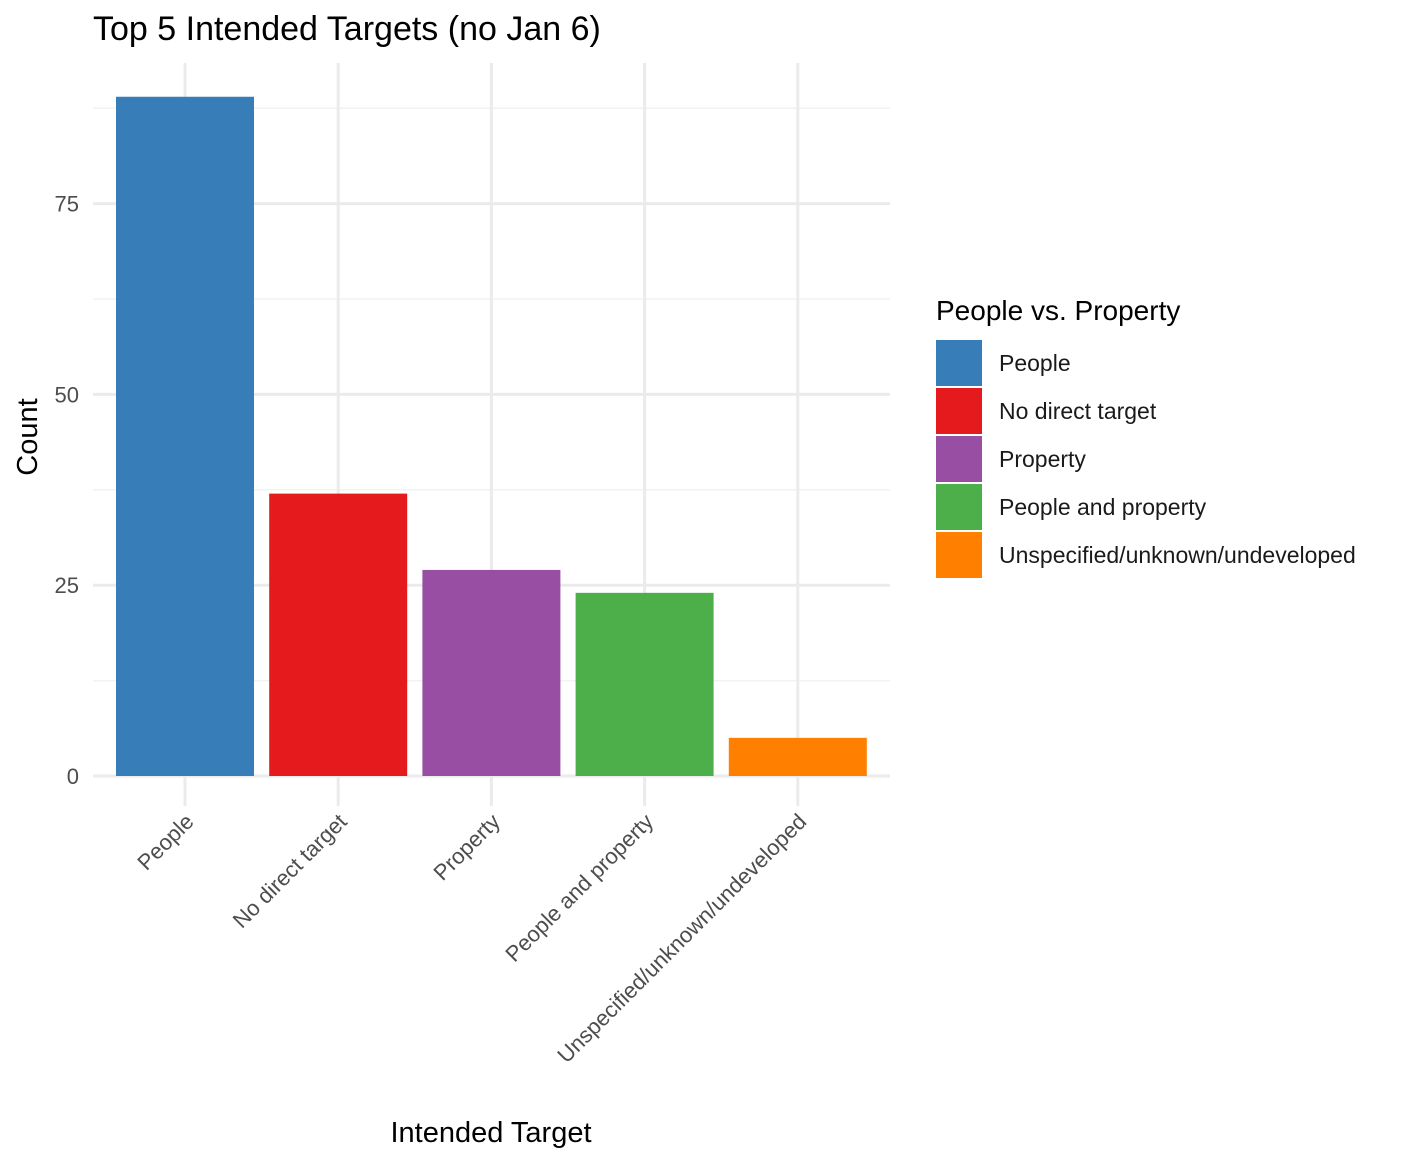 The image size is (1409, 1164). What do you see at coordinates (490, 1133) in the screenshot?
I see `x-axis-title: Intended Target` at bounding box center [490, 1133].